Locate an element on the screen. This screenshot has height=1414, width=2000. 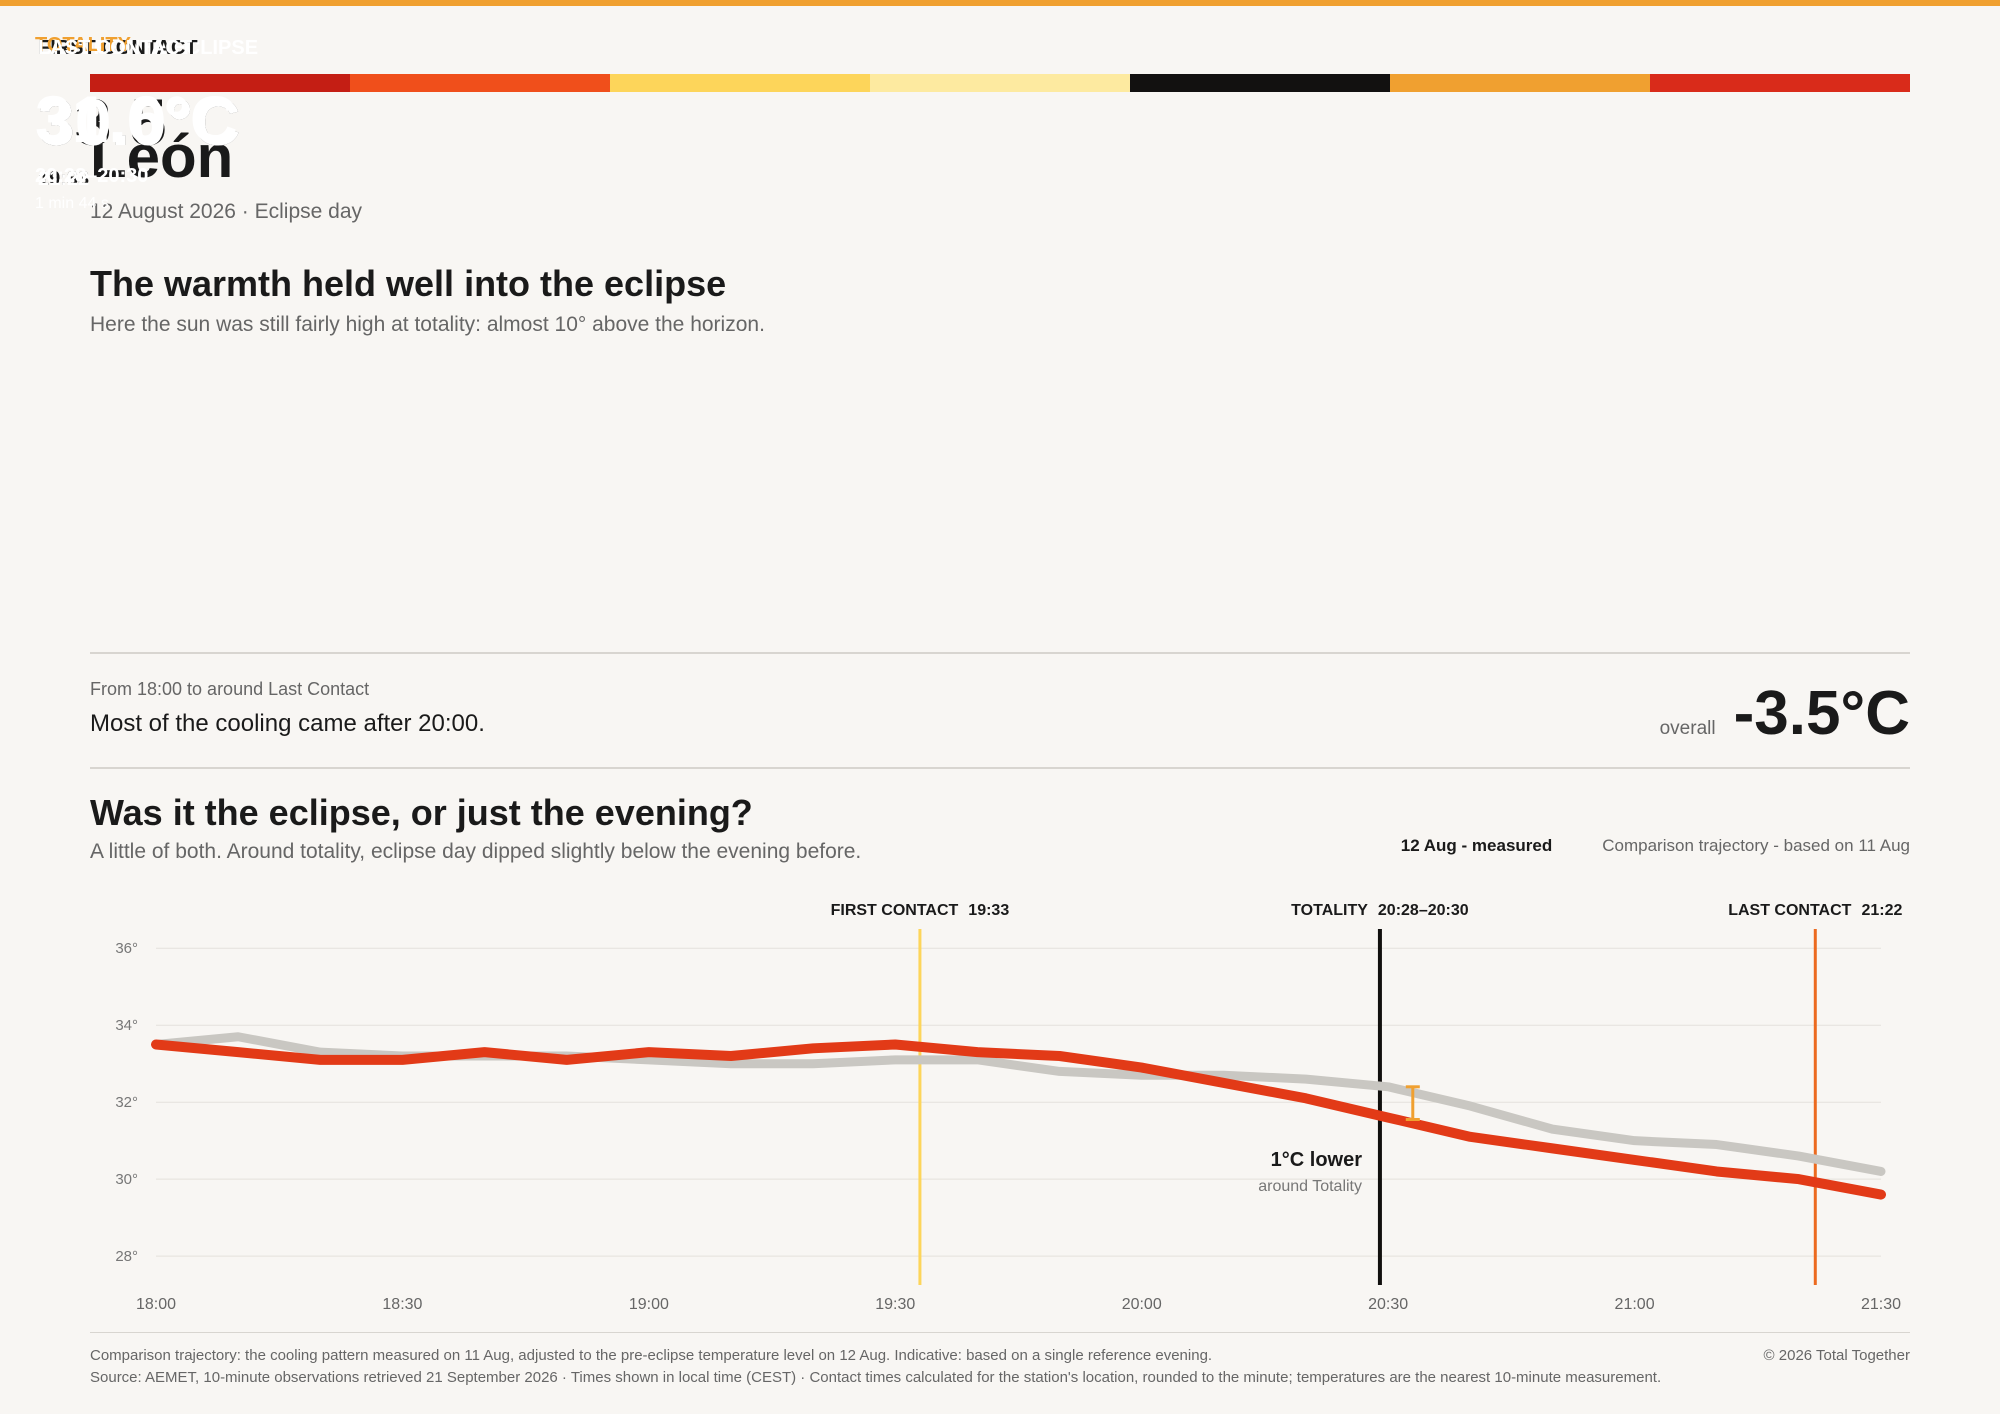
summary-caption: From 18:00 to around Last Contact is located at coordinates (230, 689).